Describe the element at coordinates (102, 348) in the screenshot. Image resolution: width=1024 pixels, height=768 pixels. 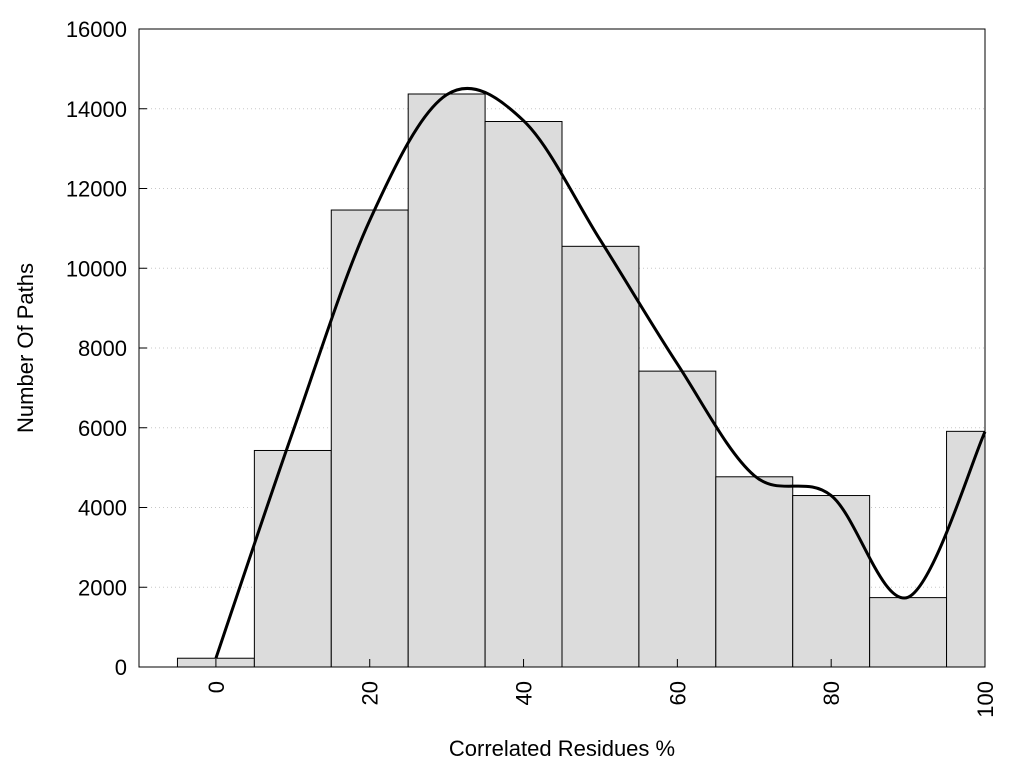
I see `y-tick-label: 8000` at that location.